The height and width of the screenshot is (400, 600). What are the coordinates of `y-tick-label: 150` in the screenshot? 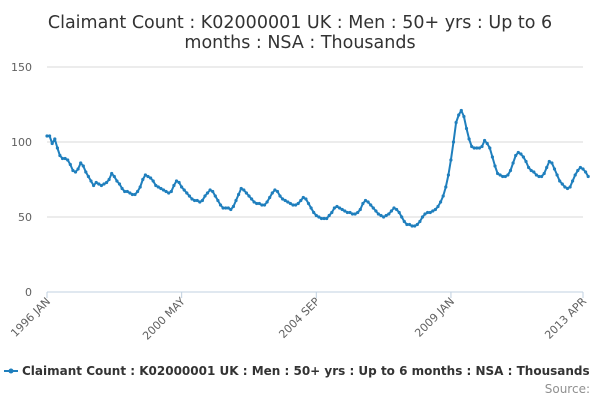 It's located at (21, 67).